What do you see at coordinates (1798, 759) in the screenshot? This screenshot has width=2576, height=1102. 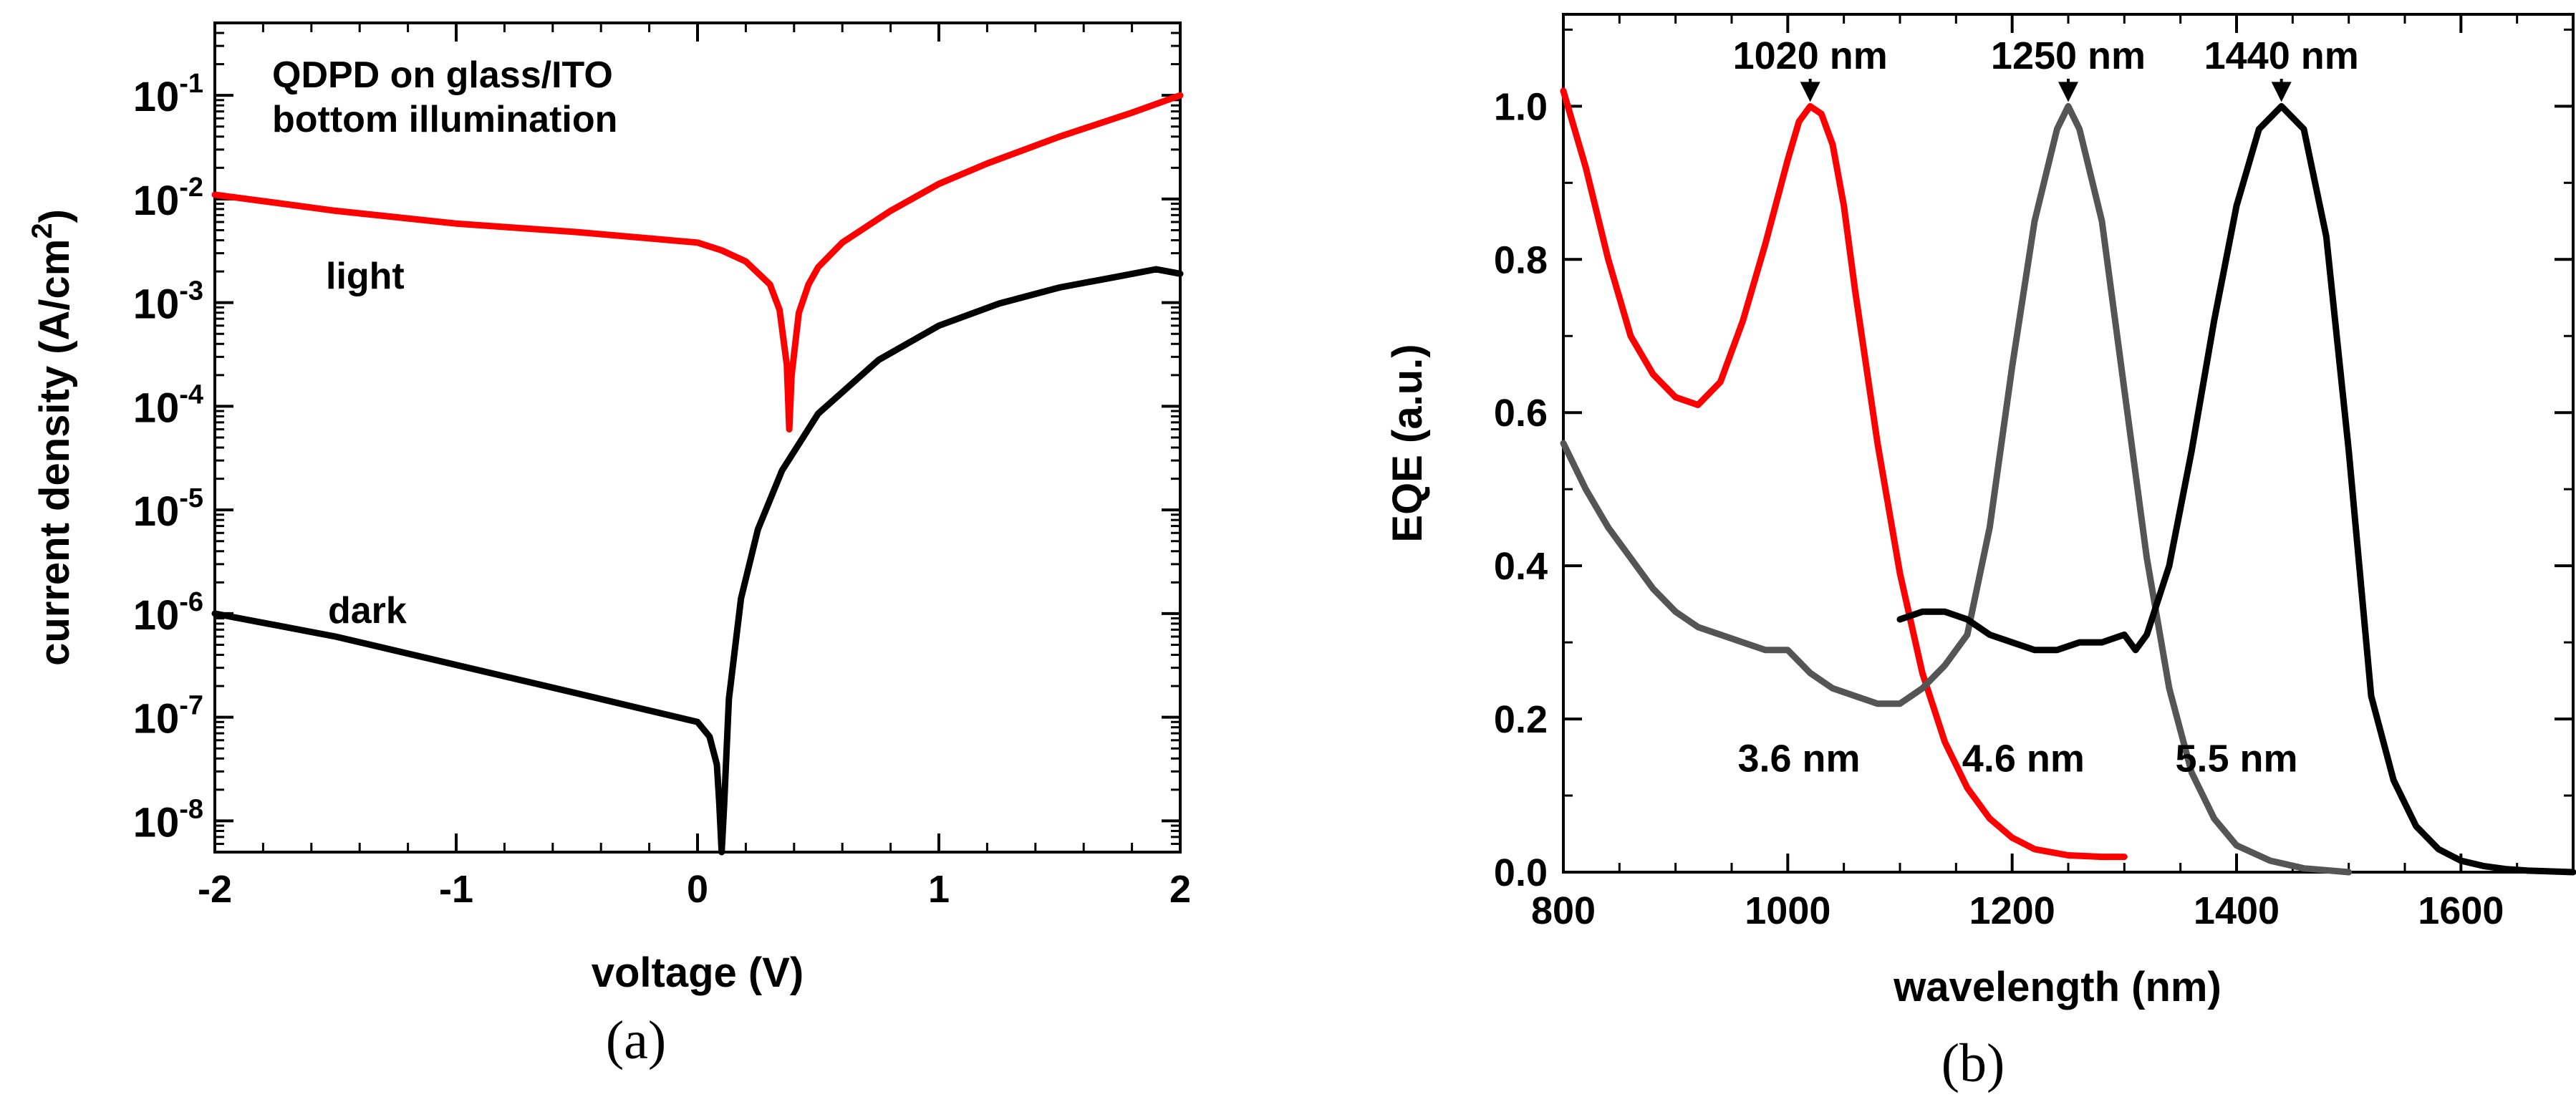 I see `size-label-b: 3.6 nm` at bounding box center [1798, 759].